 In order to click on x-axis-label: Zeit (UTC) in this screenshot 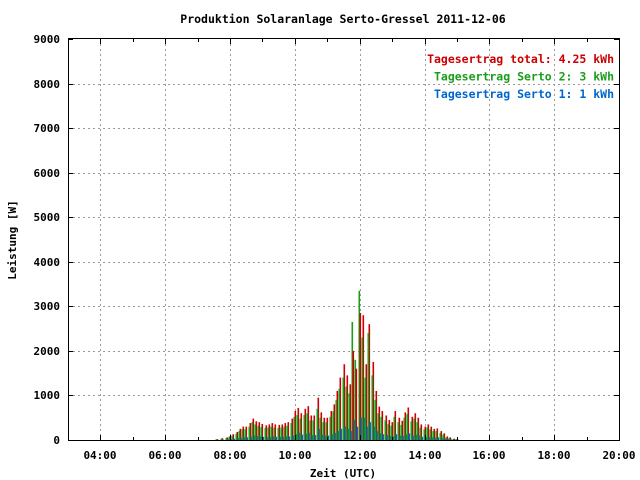, I will do `click(343, 473)`.